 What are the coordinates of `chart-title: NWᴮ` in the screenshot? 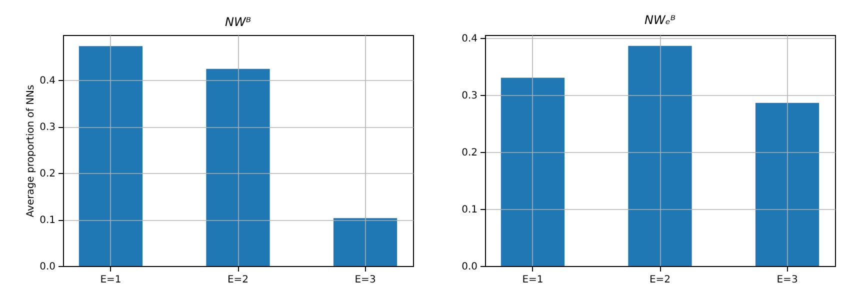 It's located at (238, 22).